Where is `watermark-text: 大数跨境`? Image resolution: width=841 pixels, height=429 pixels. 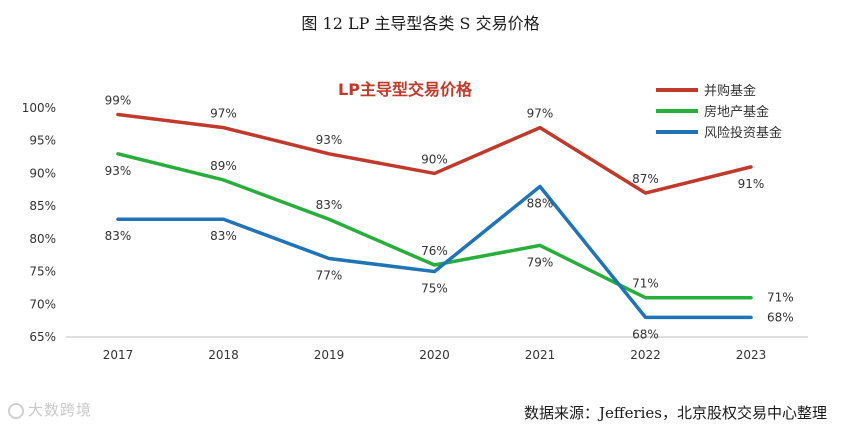 watermark-text: 大数跨境 is located at coordinates (60, 410).